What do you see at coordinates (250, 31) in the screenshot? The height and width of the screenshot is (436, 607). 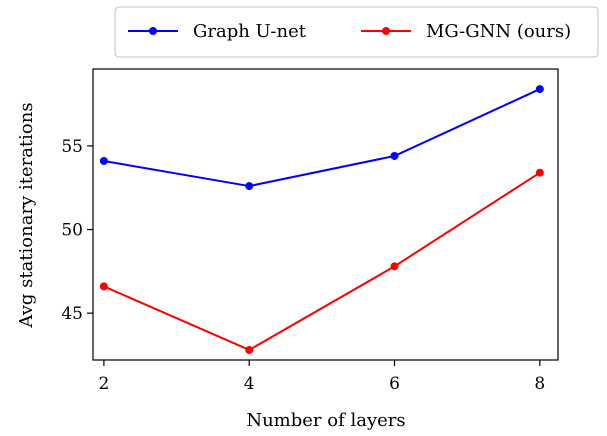 I see `legend-label-graph-u-net: Graph U-net` at bounding box center [250, 31].